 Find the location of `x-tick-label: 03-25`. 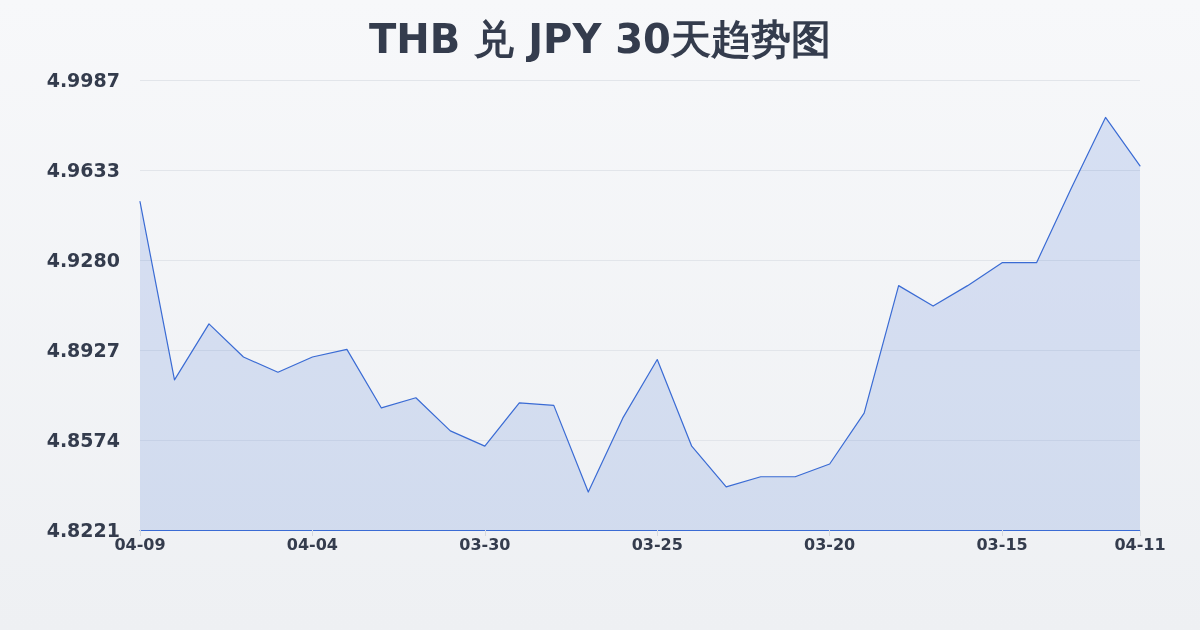

x-tick-label: 03-25 is located at coordinates (657, 544).